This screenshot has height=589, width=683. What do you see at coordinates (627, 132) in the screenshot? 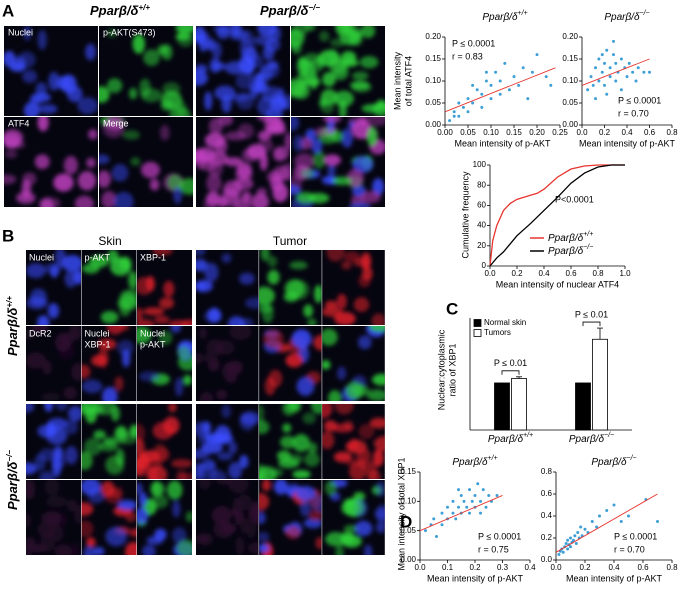
I see `x-tick-label: 0.4` at bounding box center [627, 132].